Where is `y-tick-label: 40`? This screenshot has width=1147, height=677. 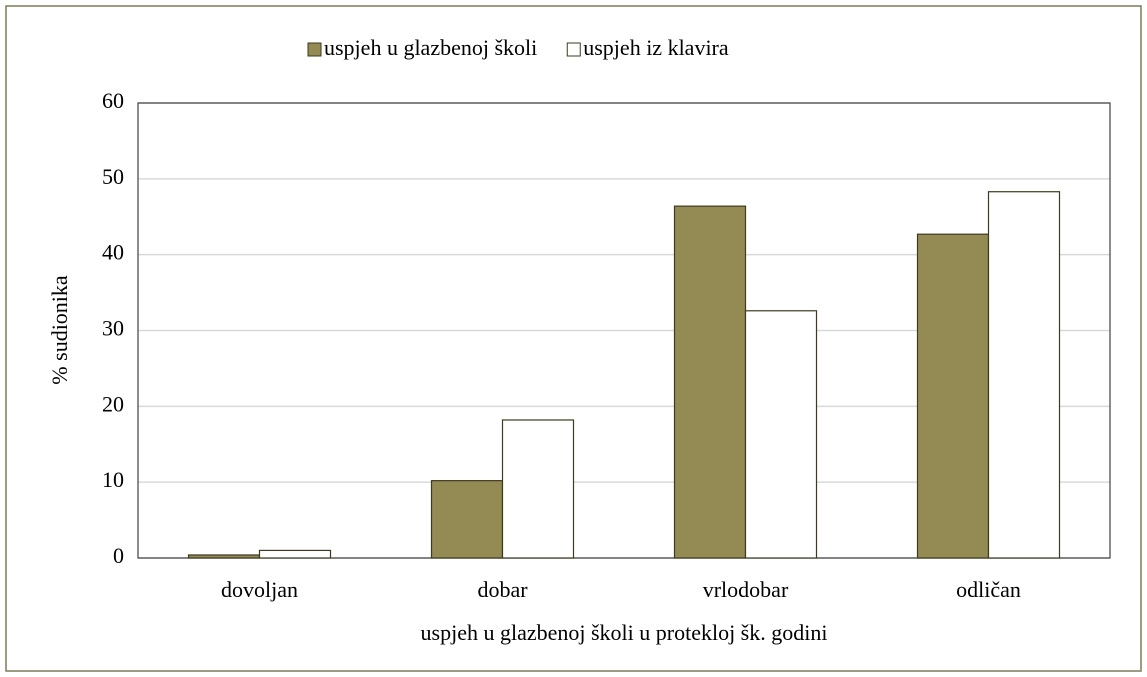 y-tick-label: 40 is located at coordinates (113, 252).